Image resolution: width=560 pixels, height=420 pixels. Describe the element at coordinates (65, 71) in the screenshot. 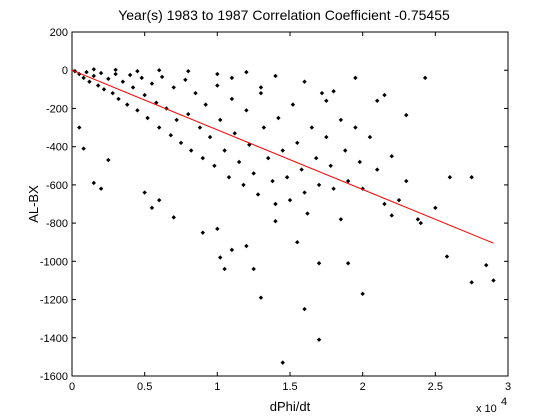

I see `y-tick-label: 0` at that location.